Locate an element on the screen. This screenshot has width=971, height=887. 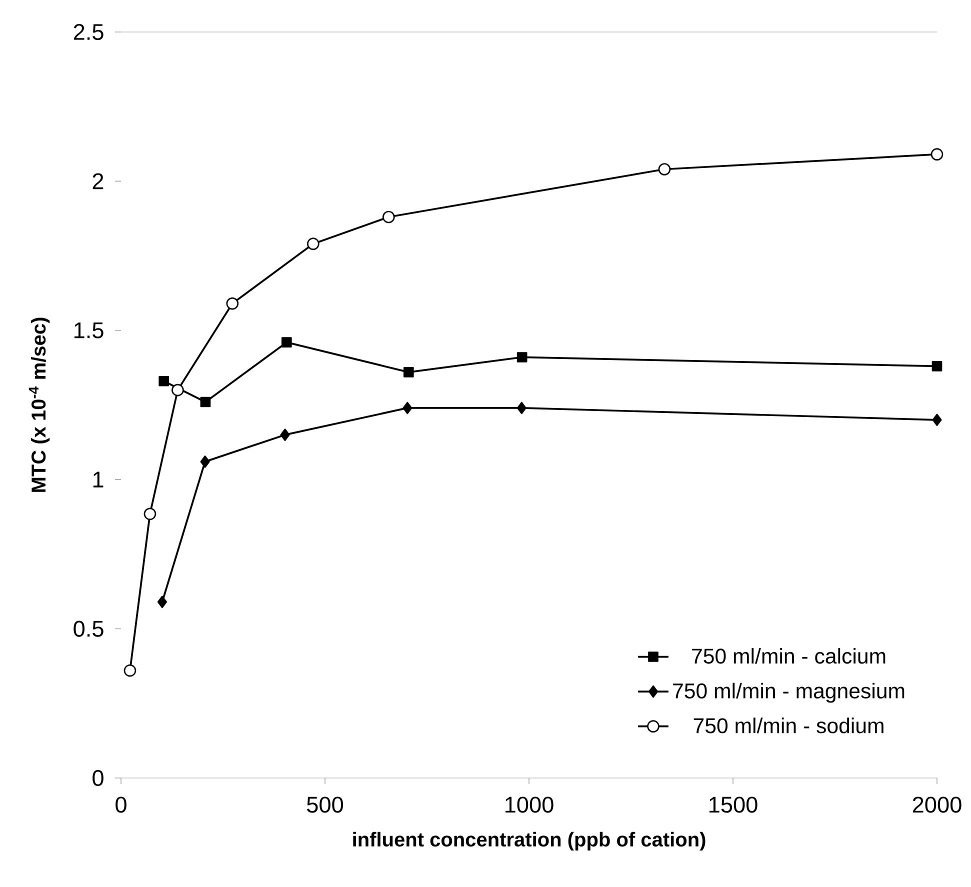
legend-label: 750 ml/min - magnesium is located at coordinates (788, 692).